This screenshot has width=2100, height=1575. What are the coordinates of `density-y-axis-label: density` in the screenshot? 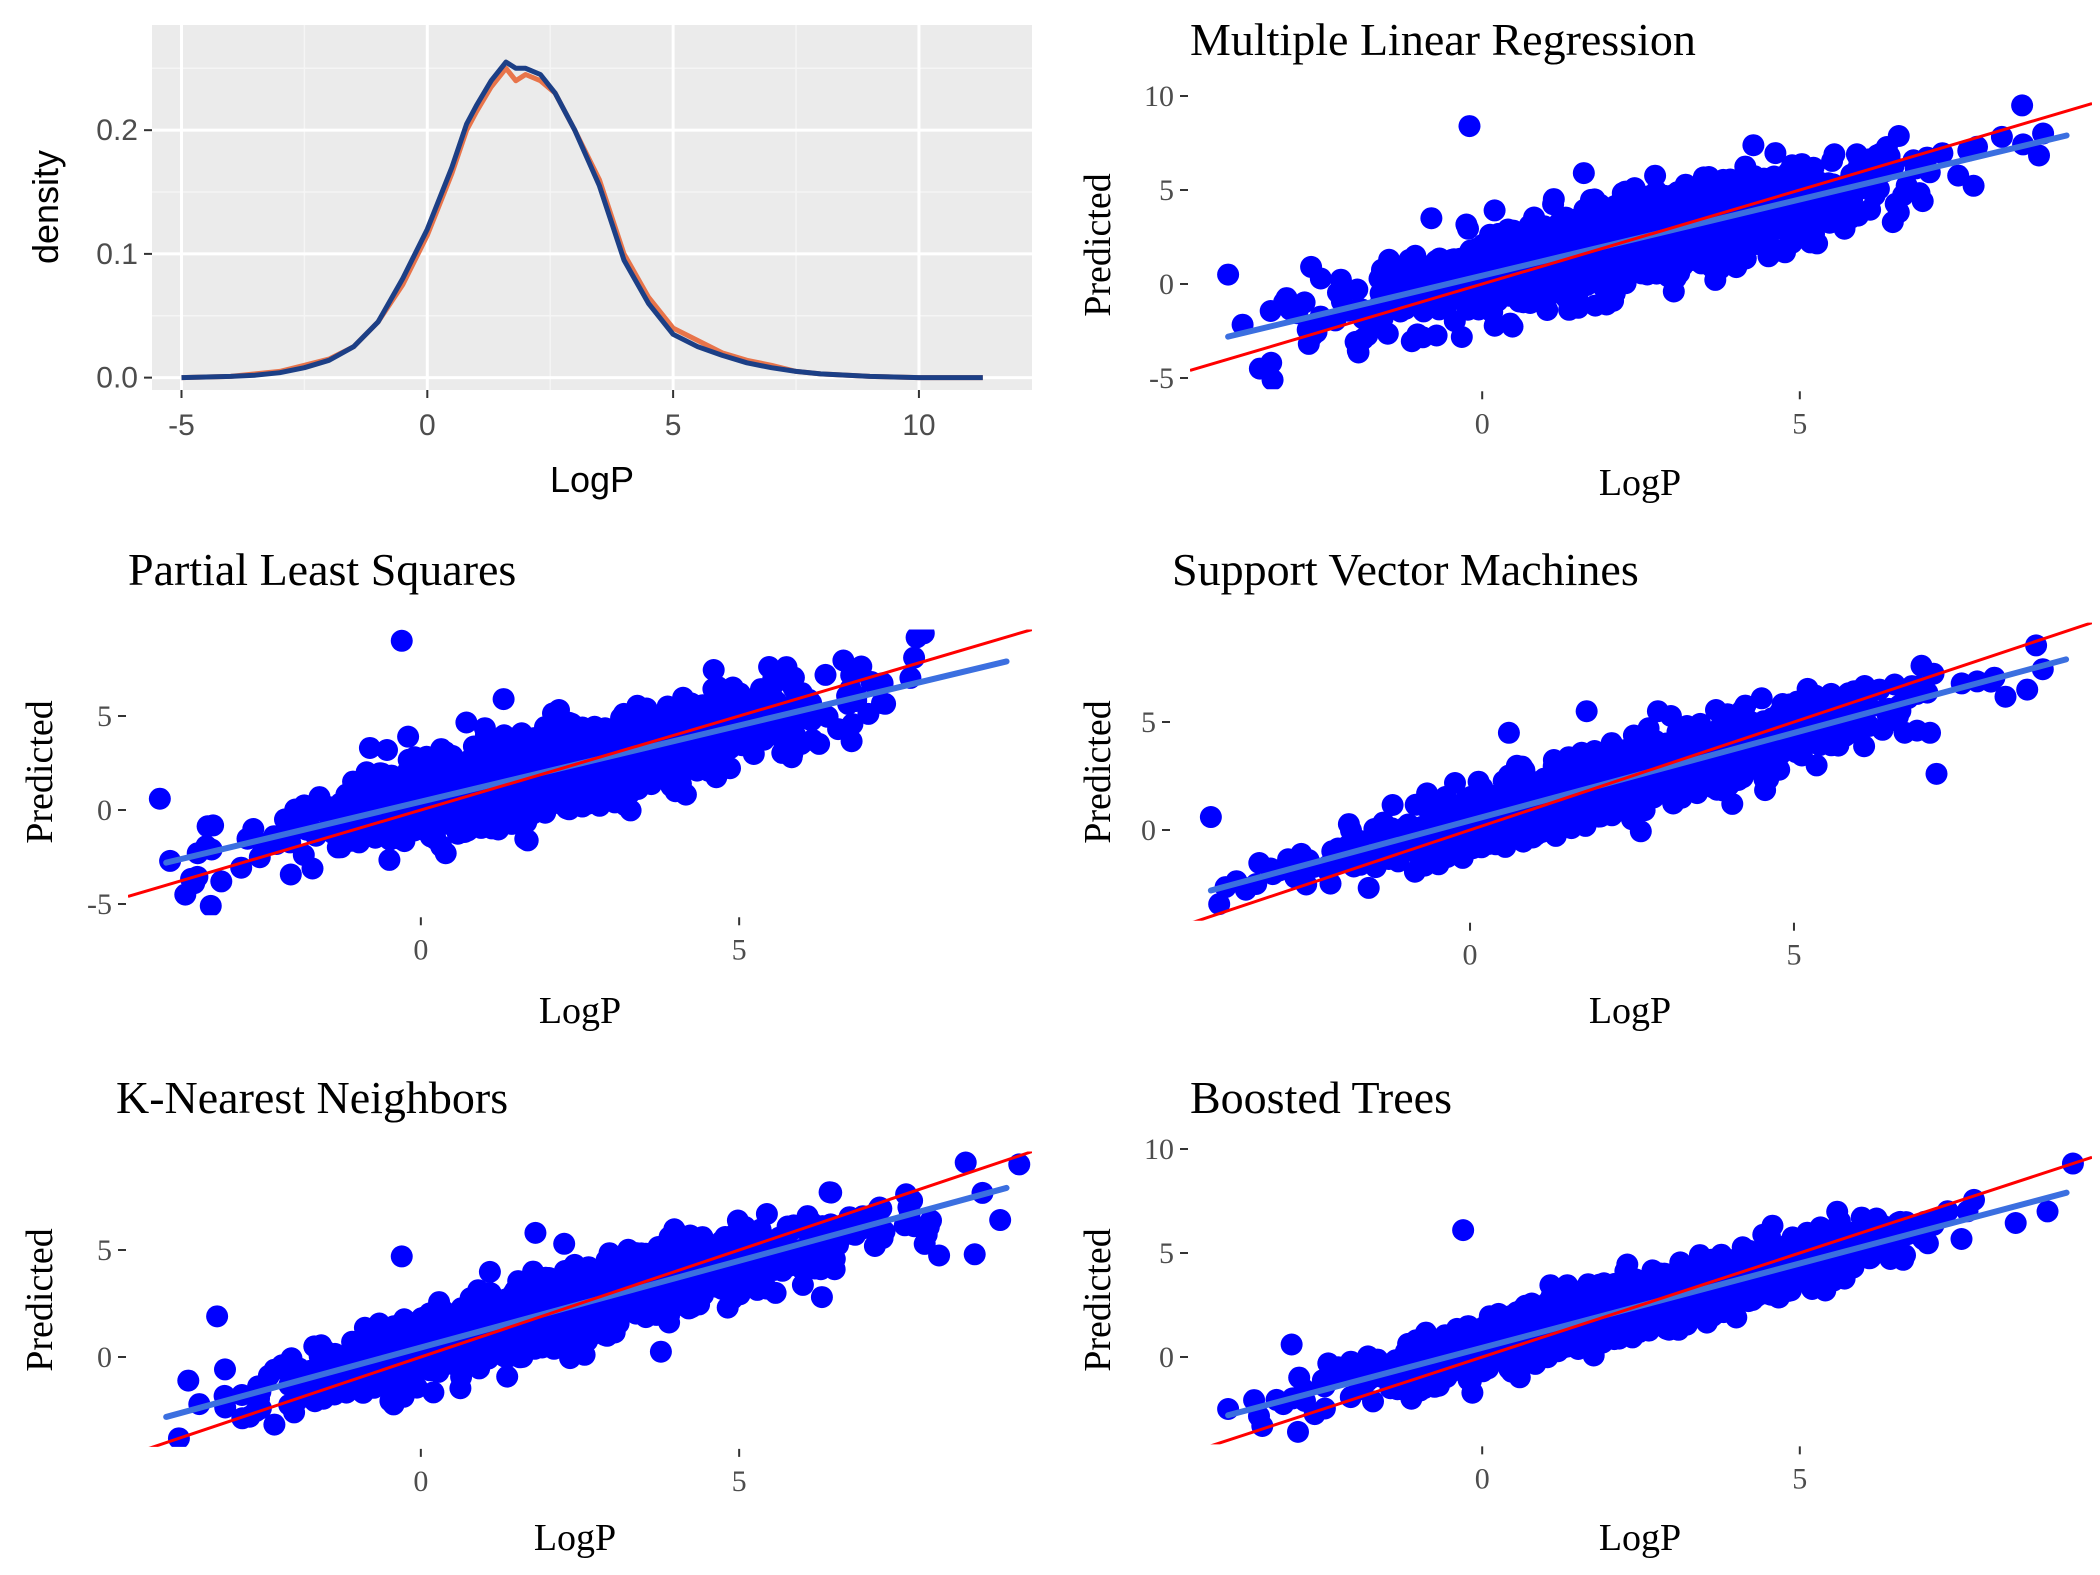 It's located at (45, 207).